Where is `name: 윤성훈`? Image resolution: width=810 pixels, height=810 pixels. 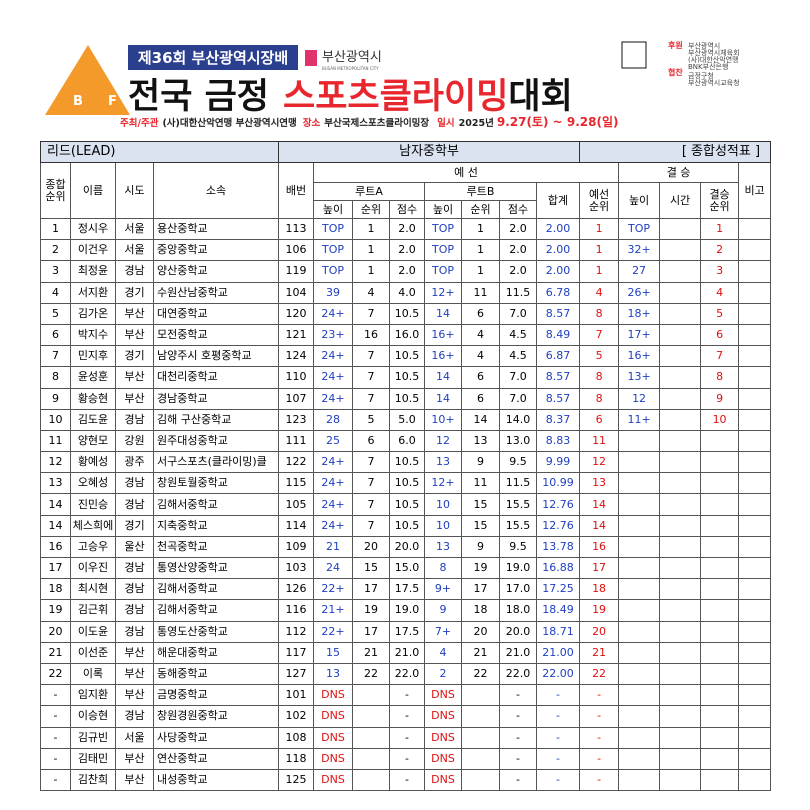 name: 윤성훈 is located at coordinates (93, 377).